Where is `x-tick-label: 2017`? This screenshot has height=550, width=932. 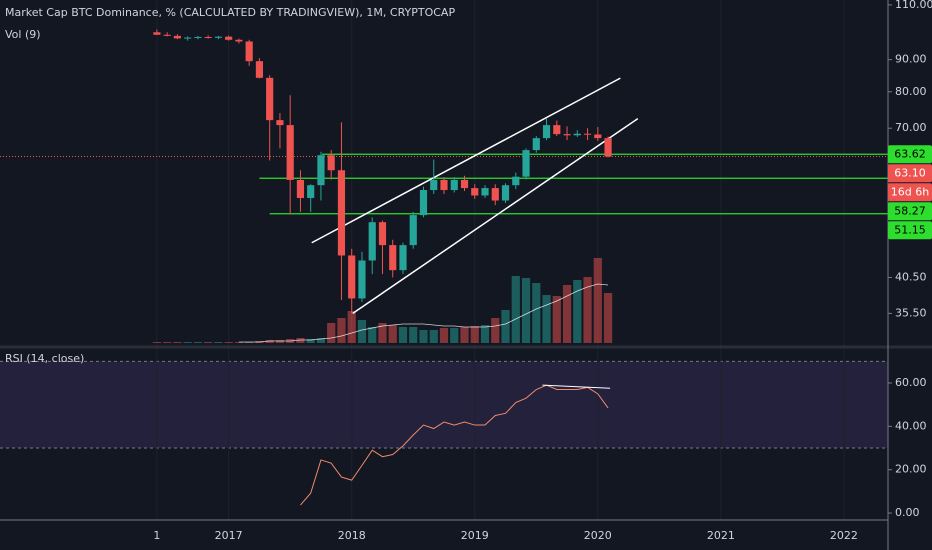 x-tick-label: 2017 is located at coordinates (229, 535).